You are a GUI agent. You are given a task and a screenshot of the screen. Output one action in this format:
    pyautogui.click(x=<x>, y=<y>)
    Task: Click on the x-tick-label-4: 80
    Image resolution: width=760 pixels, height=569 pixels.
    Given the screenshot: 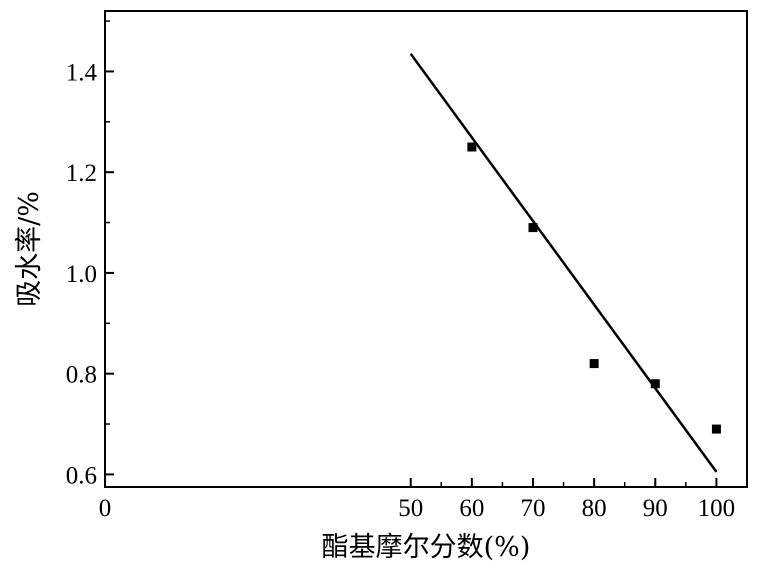 What is the action you would take?
    pyautogui.click(x=594, y=508)
    